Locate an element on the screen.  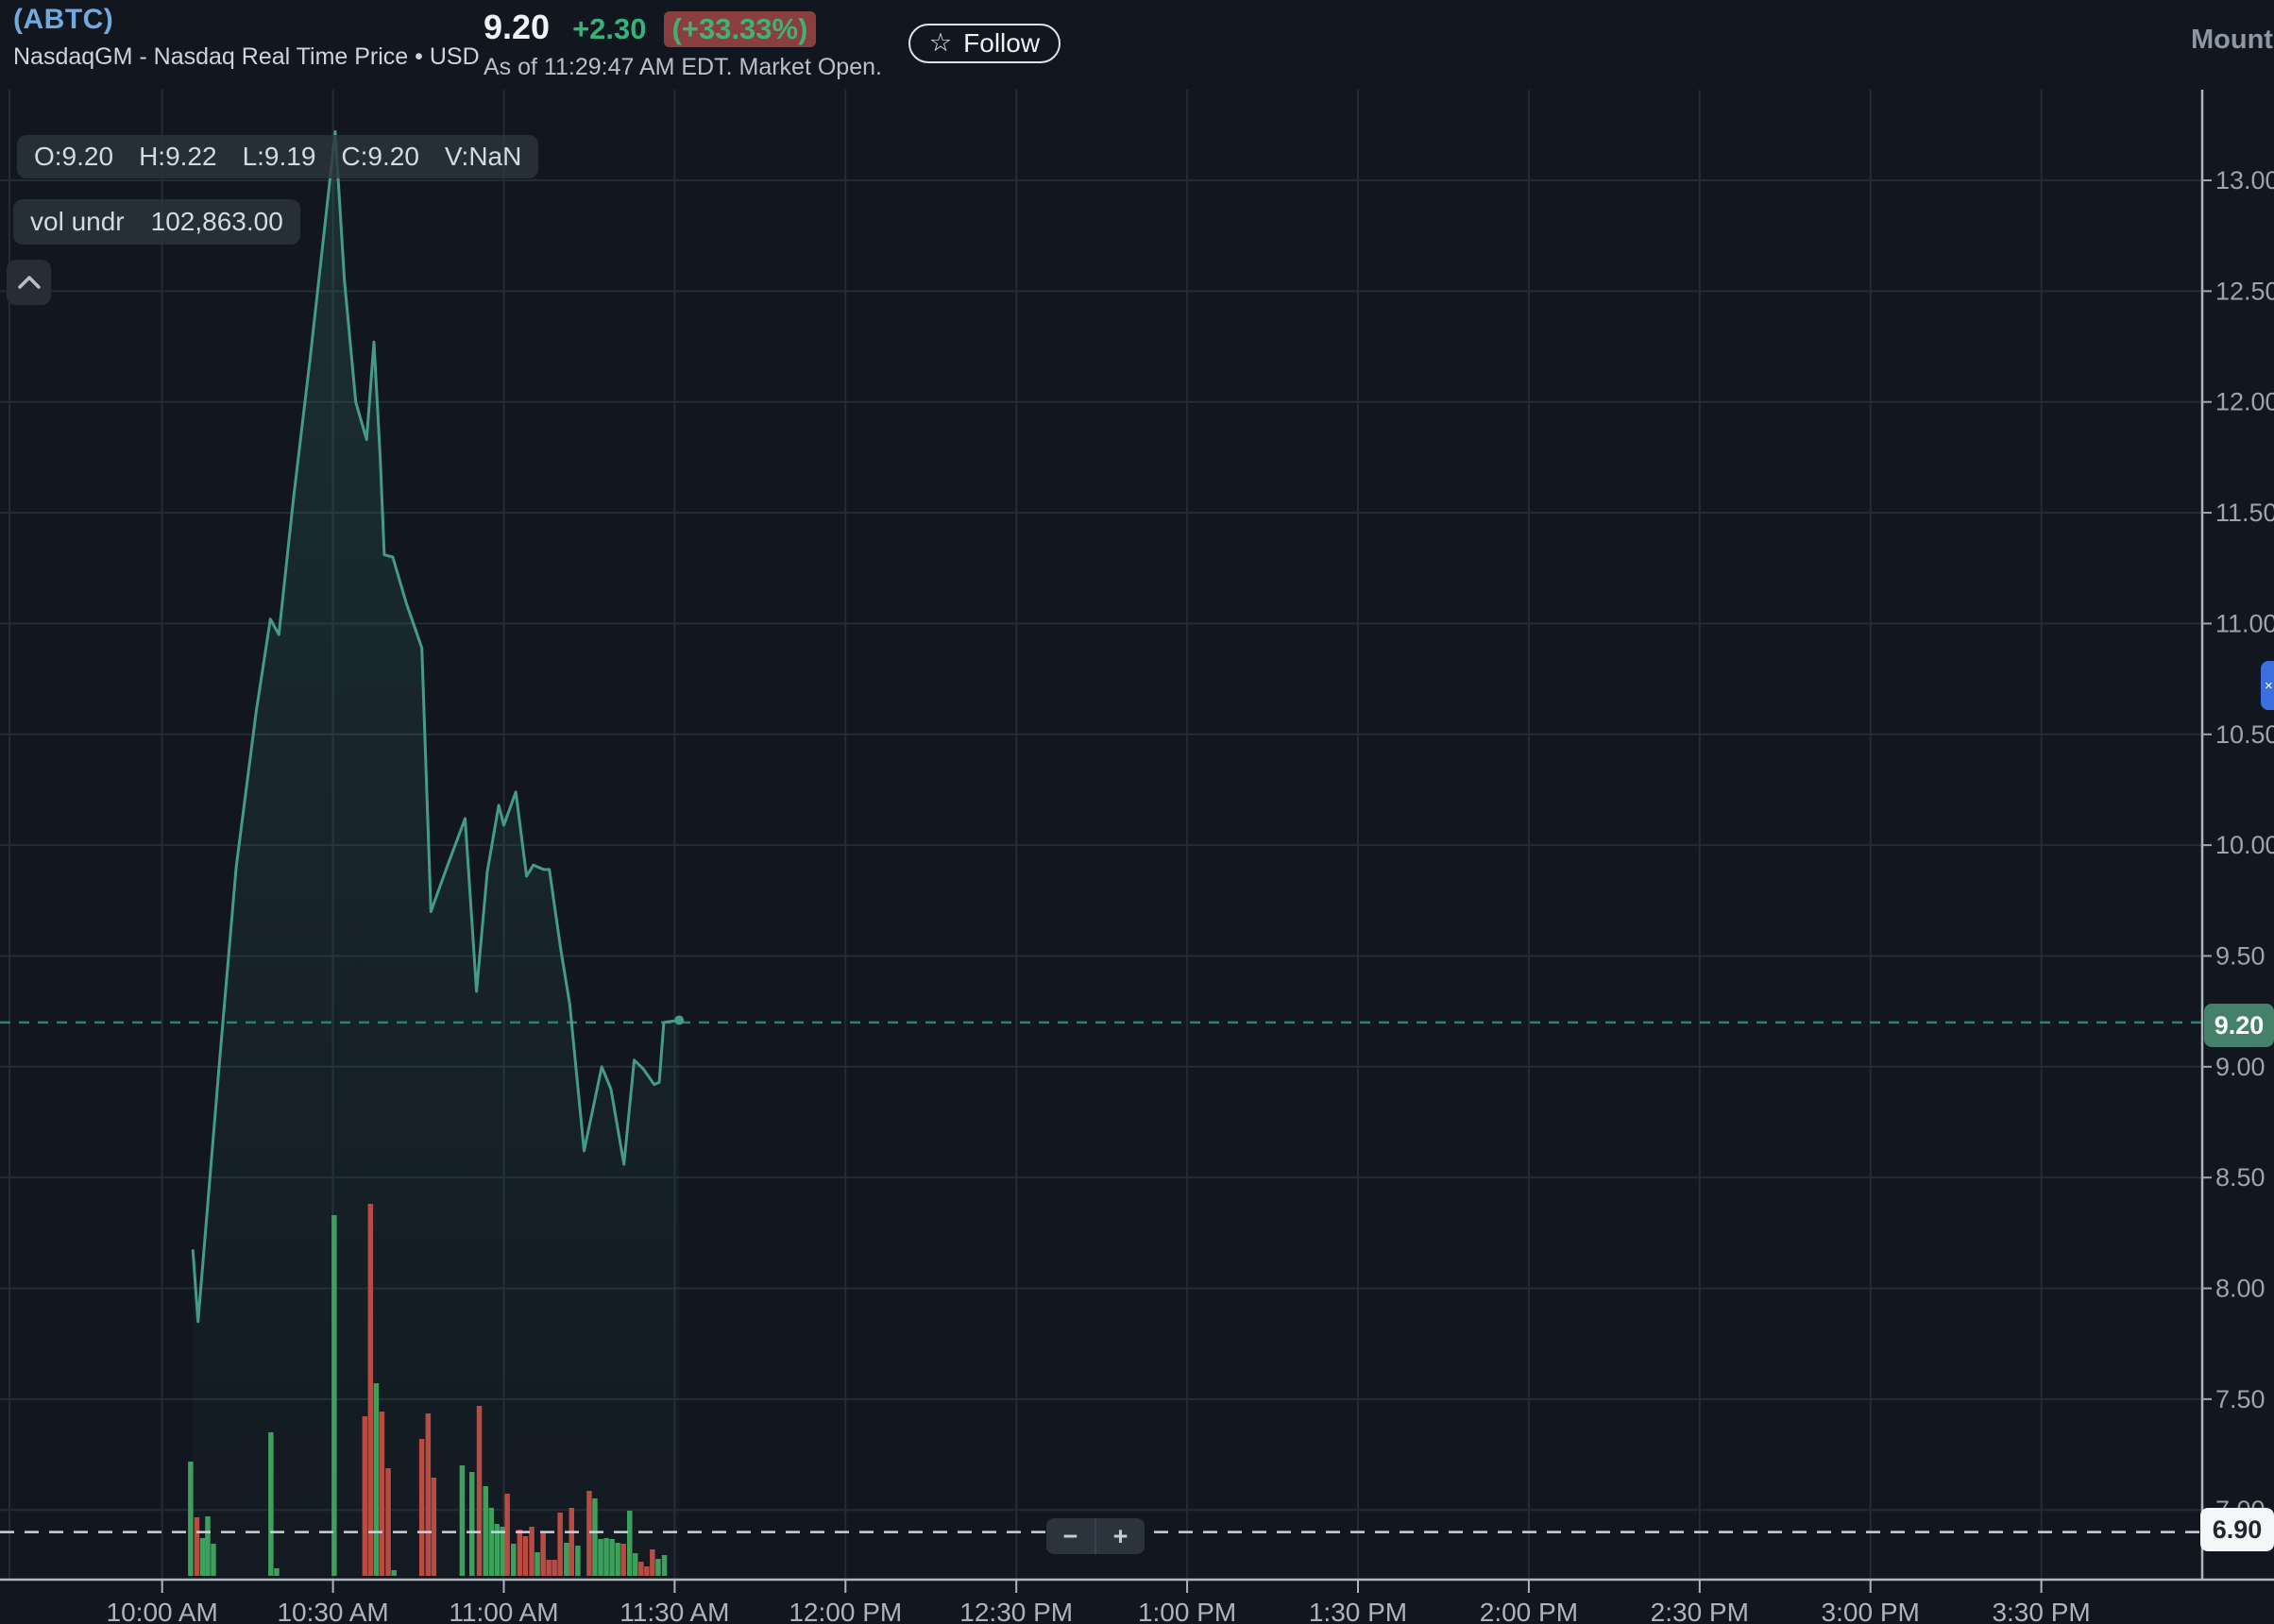
x-tick-label: 11:30 AM is located at coordinates (674, 1611).